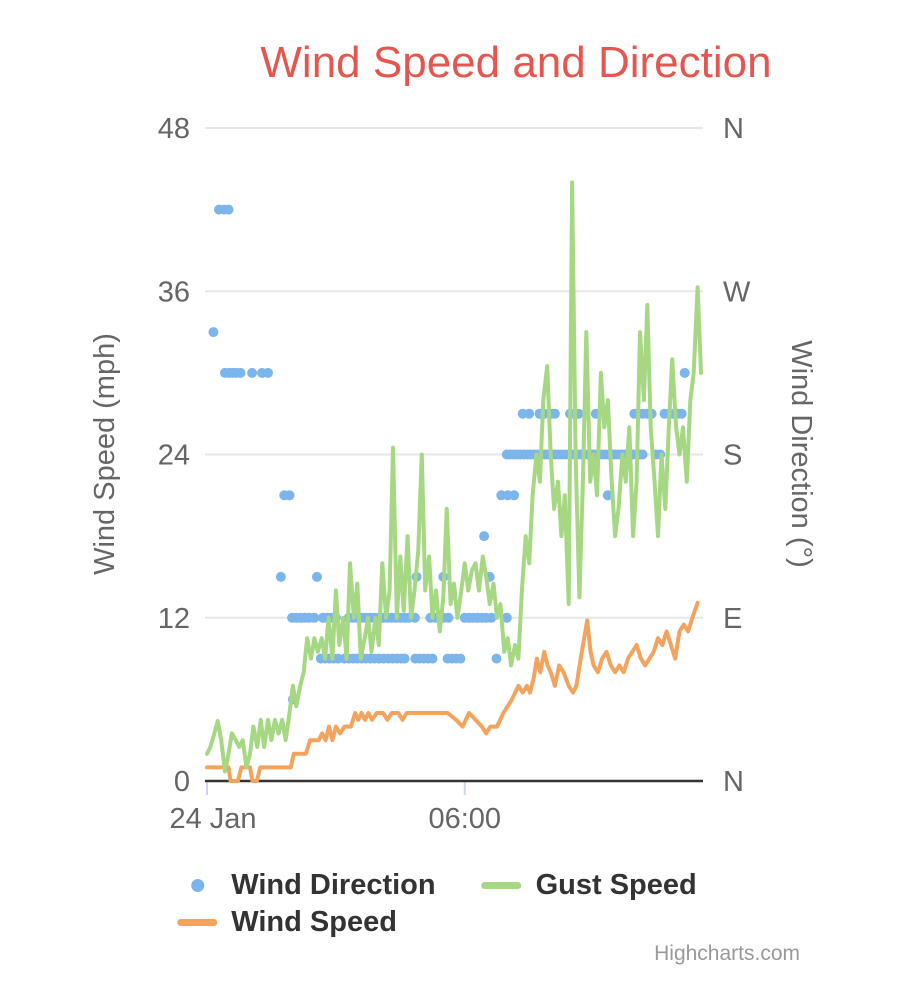 Image resolution: width=923 pixels, height=1000 pixels. What do you see at coordinates (197, 922) in the screenshot?
I see `wind-speed-line-icon` at bounding box center [197, 922].